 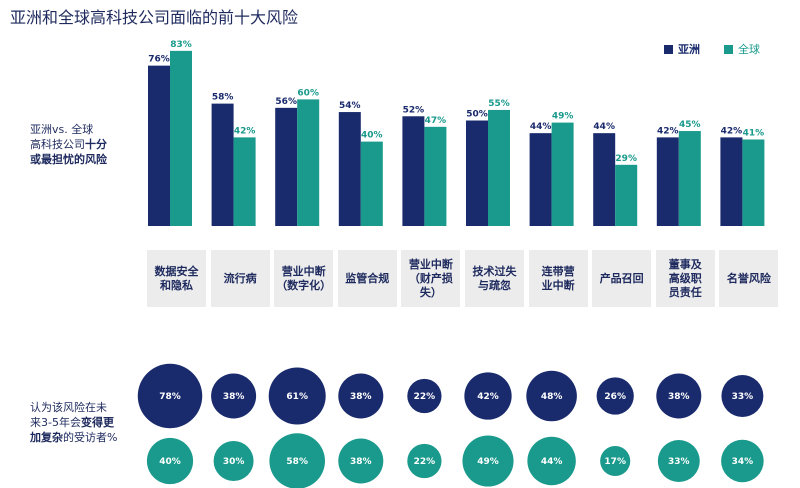 What do you see at coordinates (286, 102) in the screenshot?
I see `bar-label-asia: 56%` at bounding box center [286, 102].